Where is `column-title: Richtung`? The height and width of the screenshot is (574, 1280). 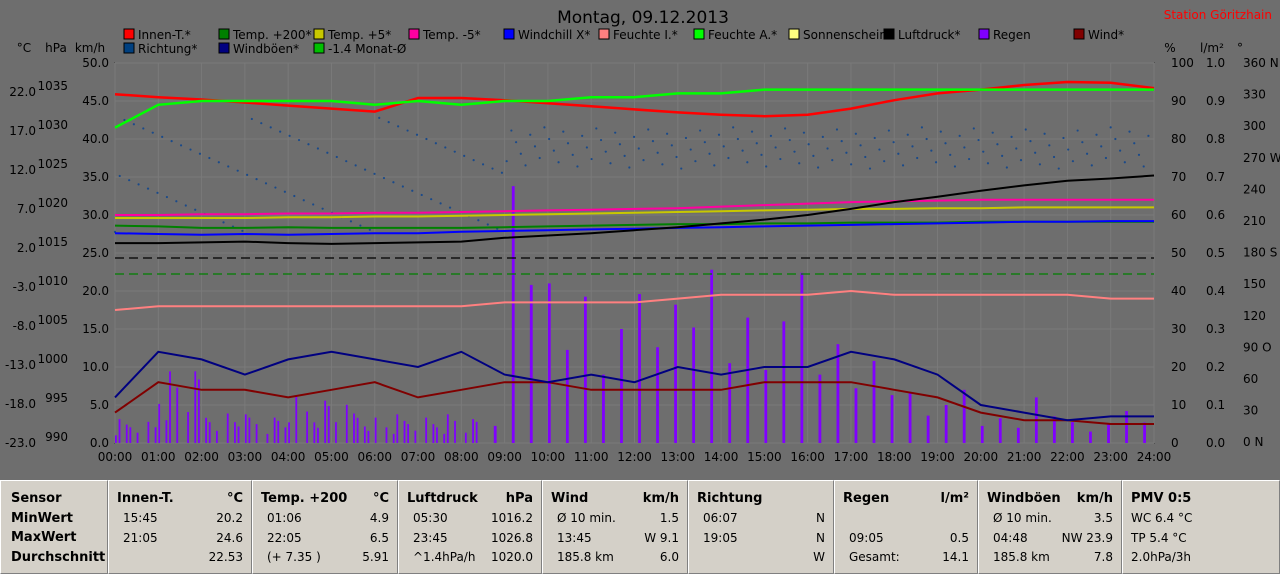
column-title: Richtung is located at coordinates (730, 498).